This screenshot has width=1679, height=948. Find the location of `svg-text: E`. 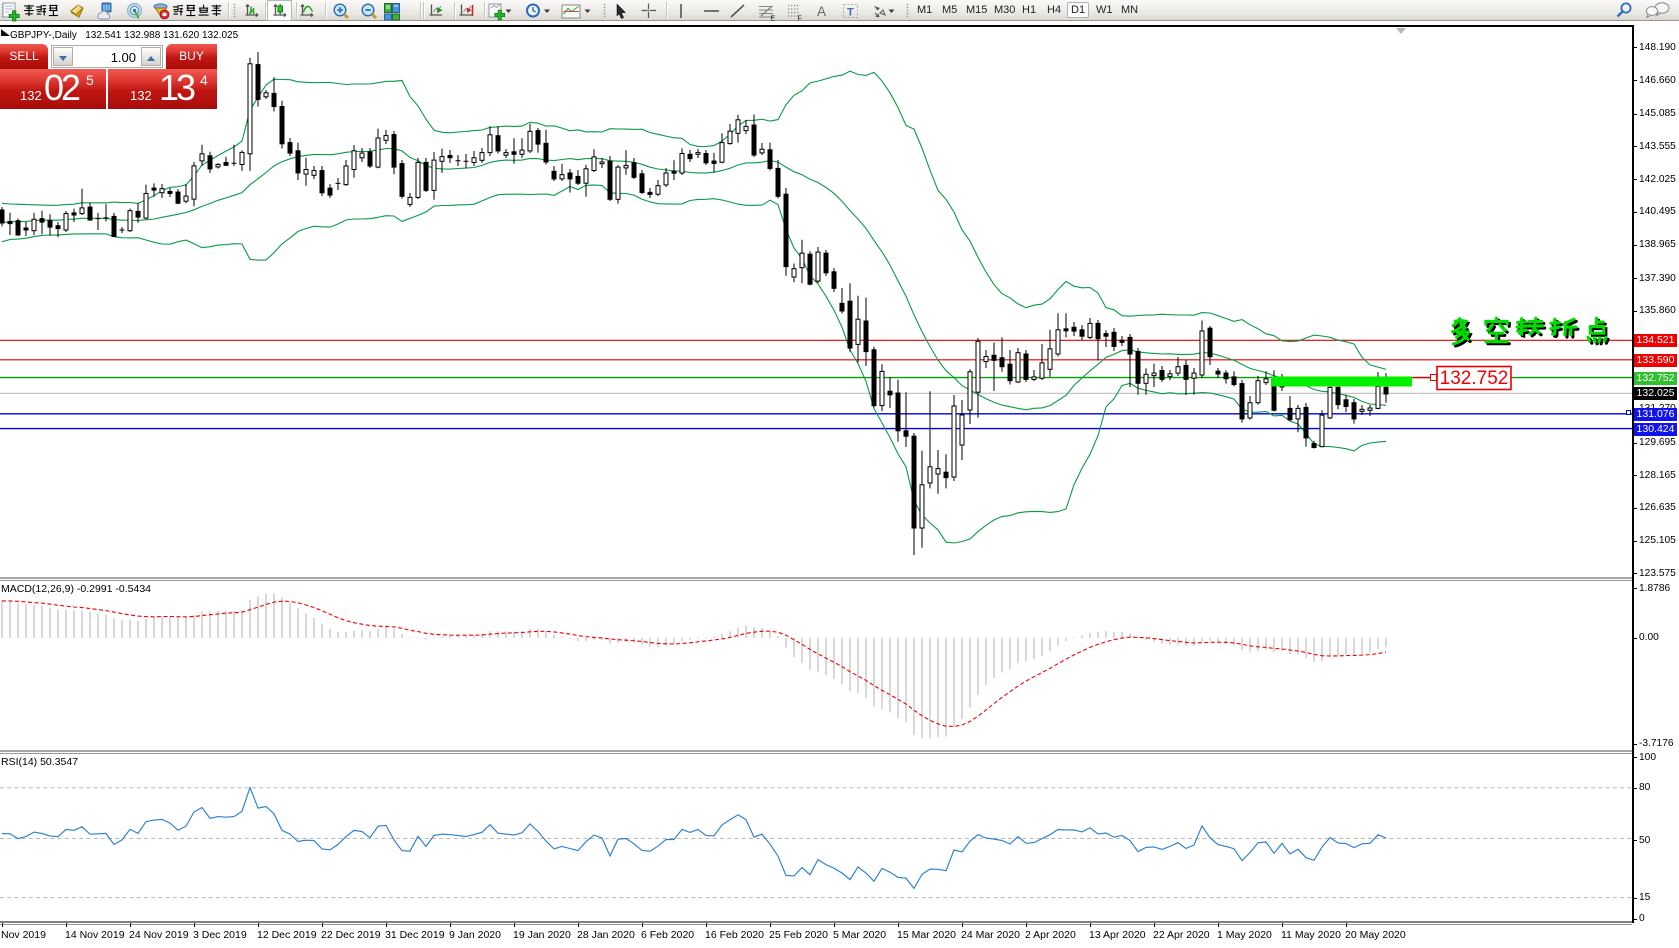

svg-text: E is located at coordinates (773, 19).